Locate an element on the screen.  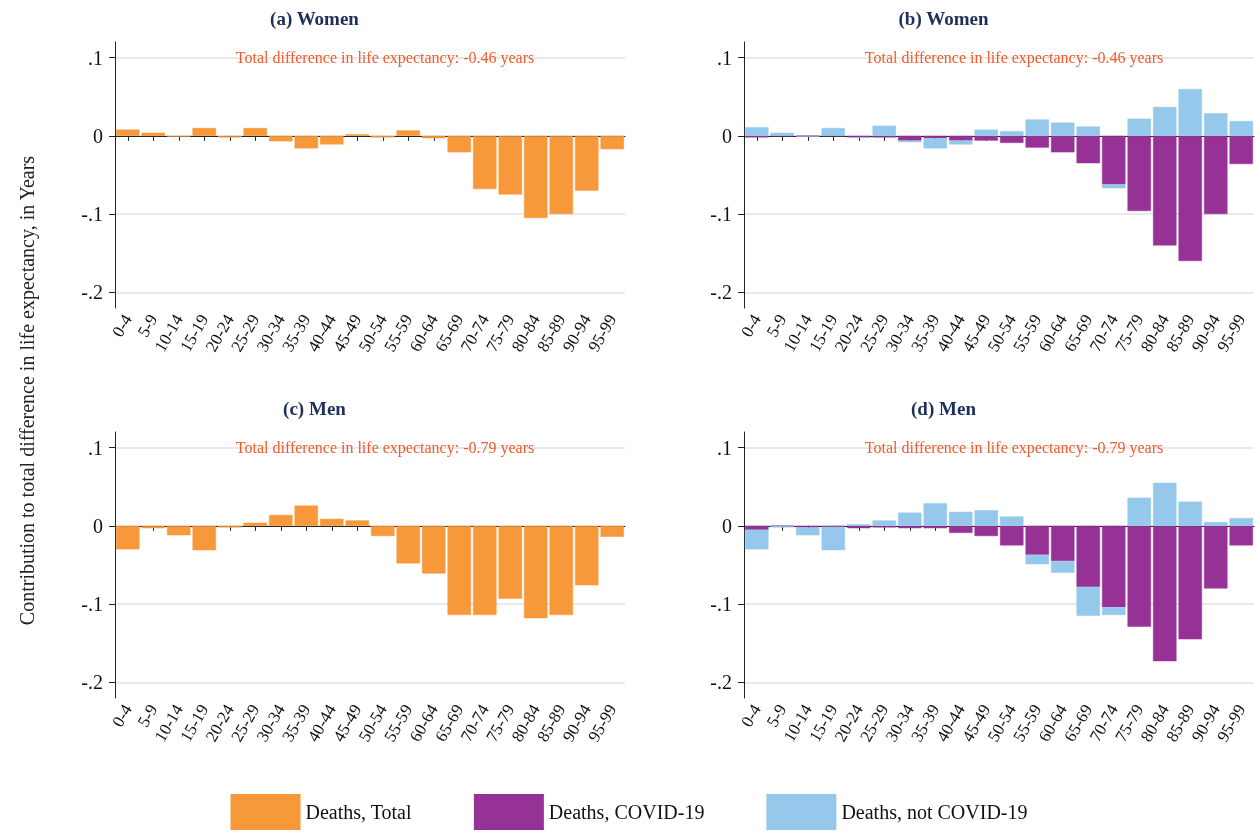
y-axis-title: Contribution to total difference in life expectancy, in Years is located at coordinates (28, 390).